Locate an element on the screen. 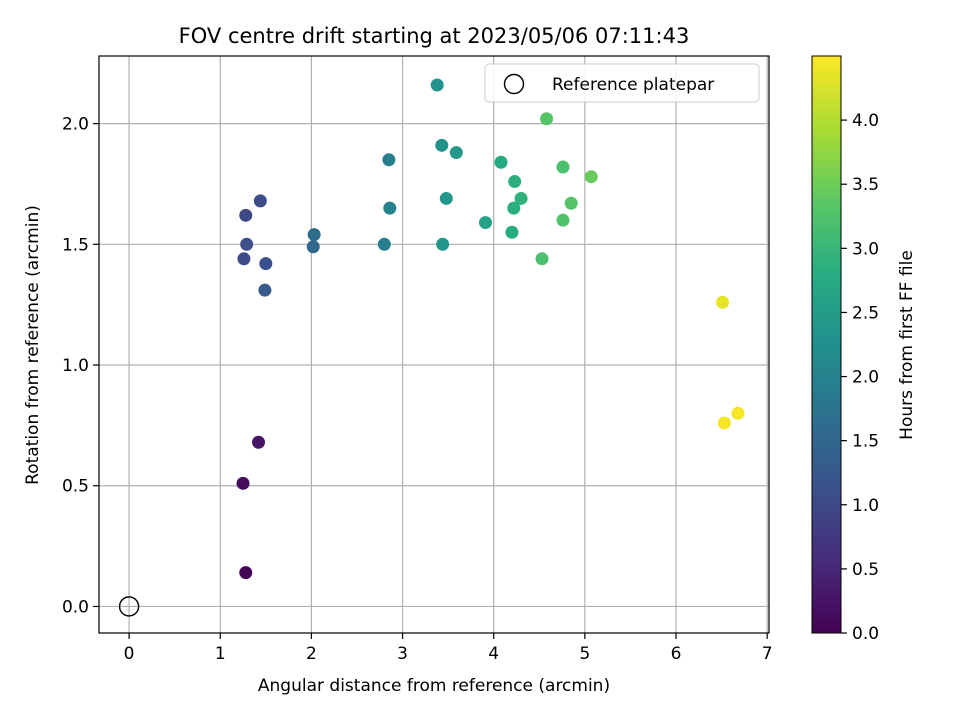  x-tick-label: 3 is located at coordinates (402, 654).